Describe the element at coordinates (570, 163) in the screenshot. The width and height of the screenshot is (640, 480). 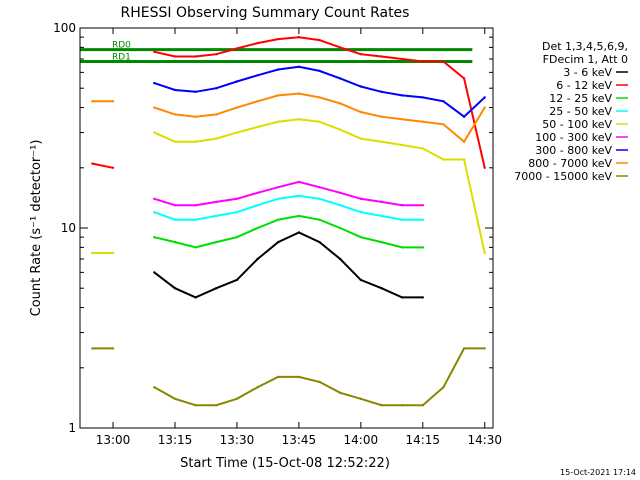
I see `legend-label: 800 - 7000 keV` at that location.